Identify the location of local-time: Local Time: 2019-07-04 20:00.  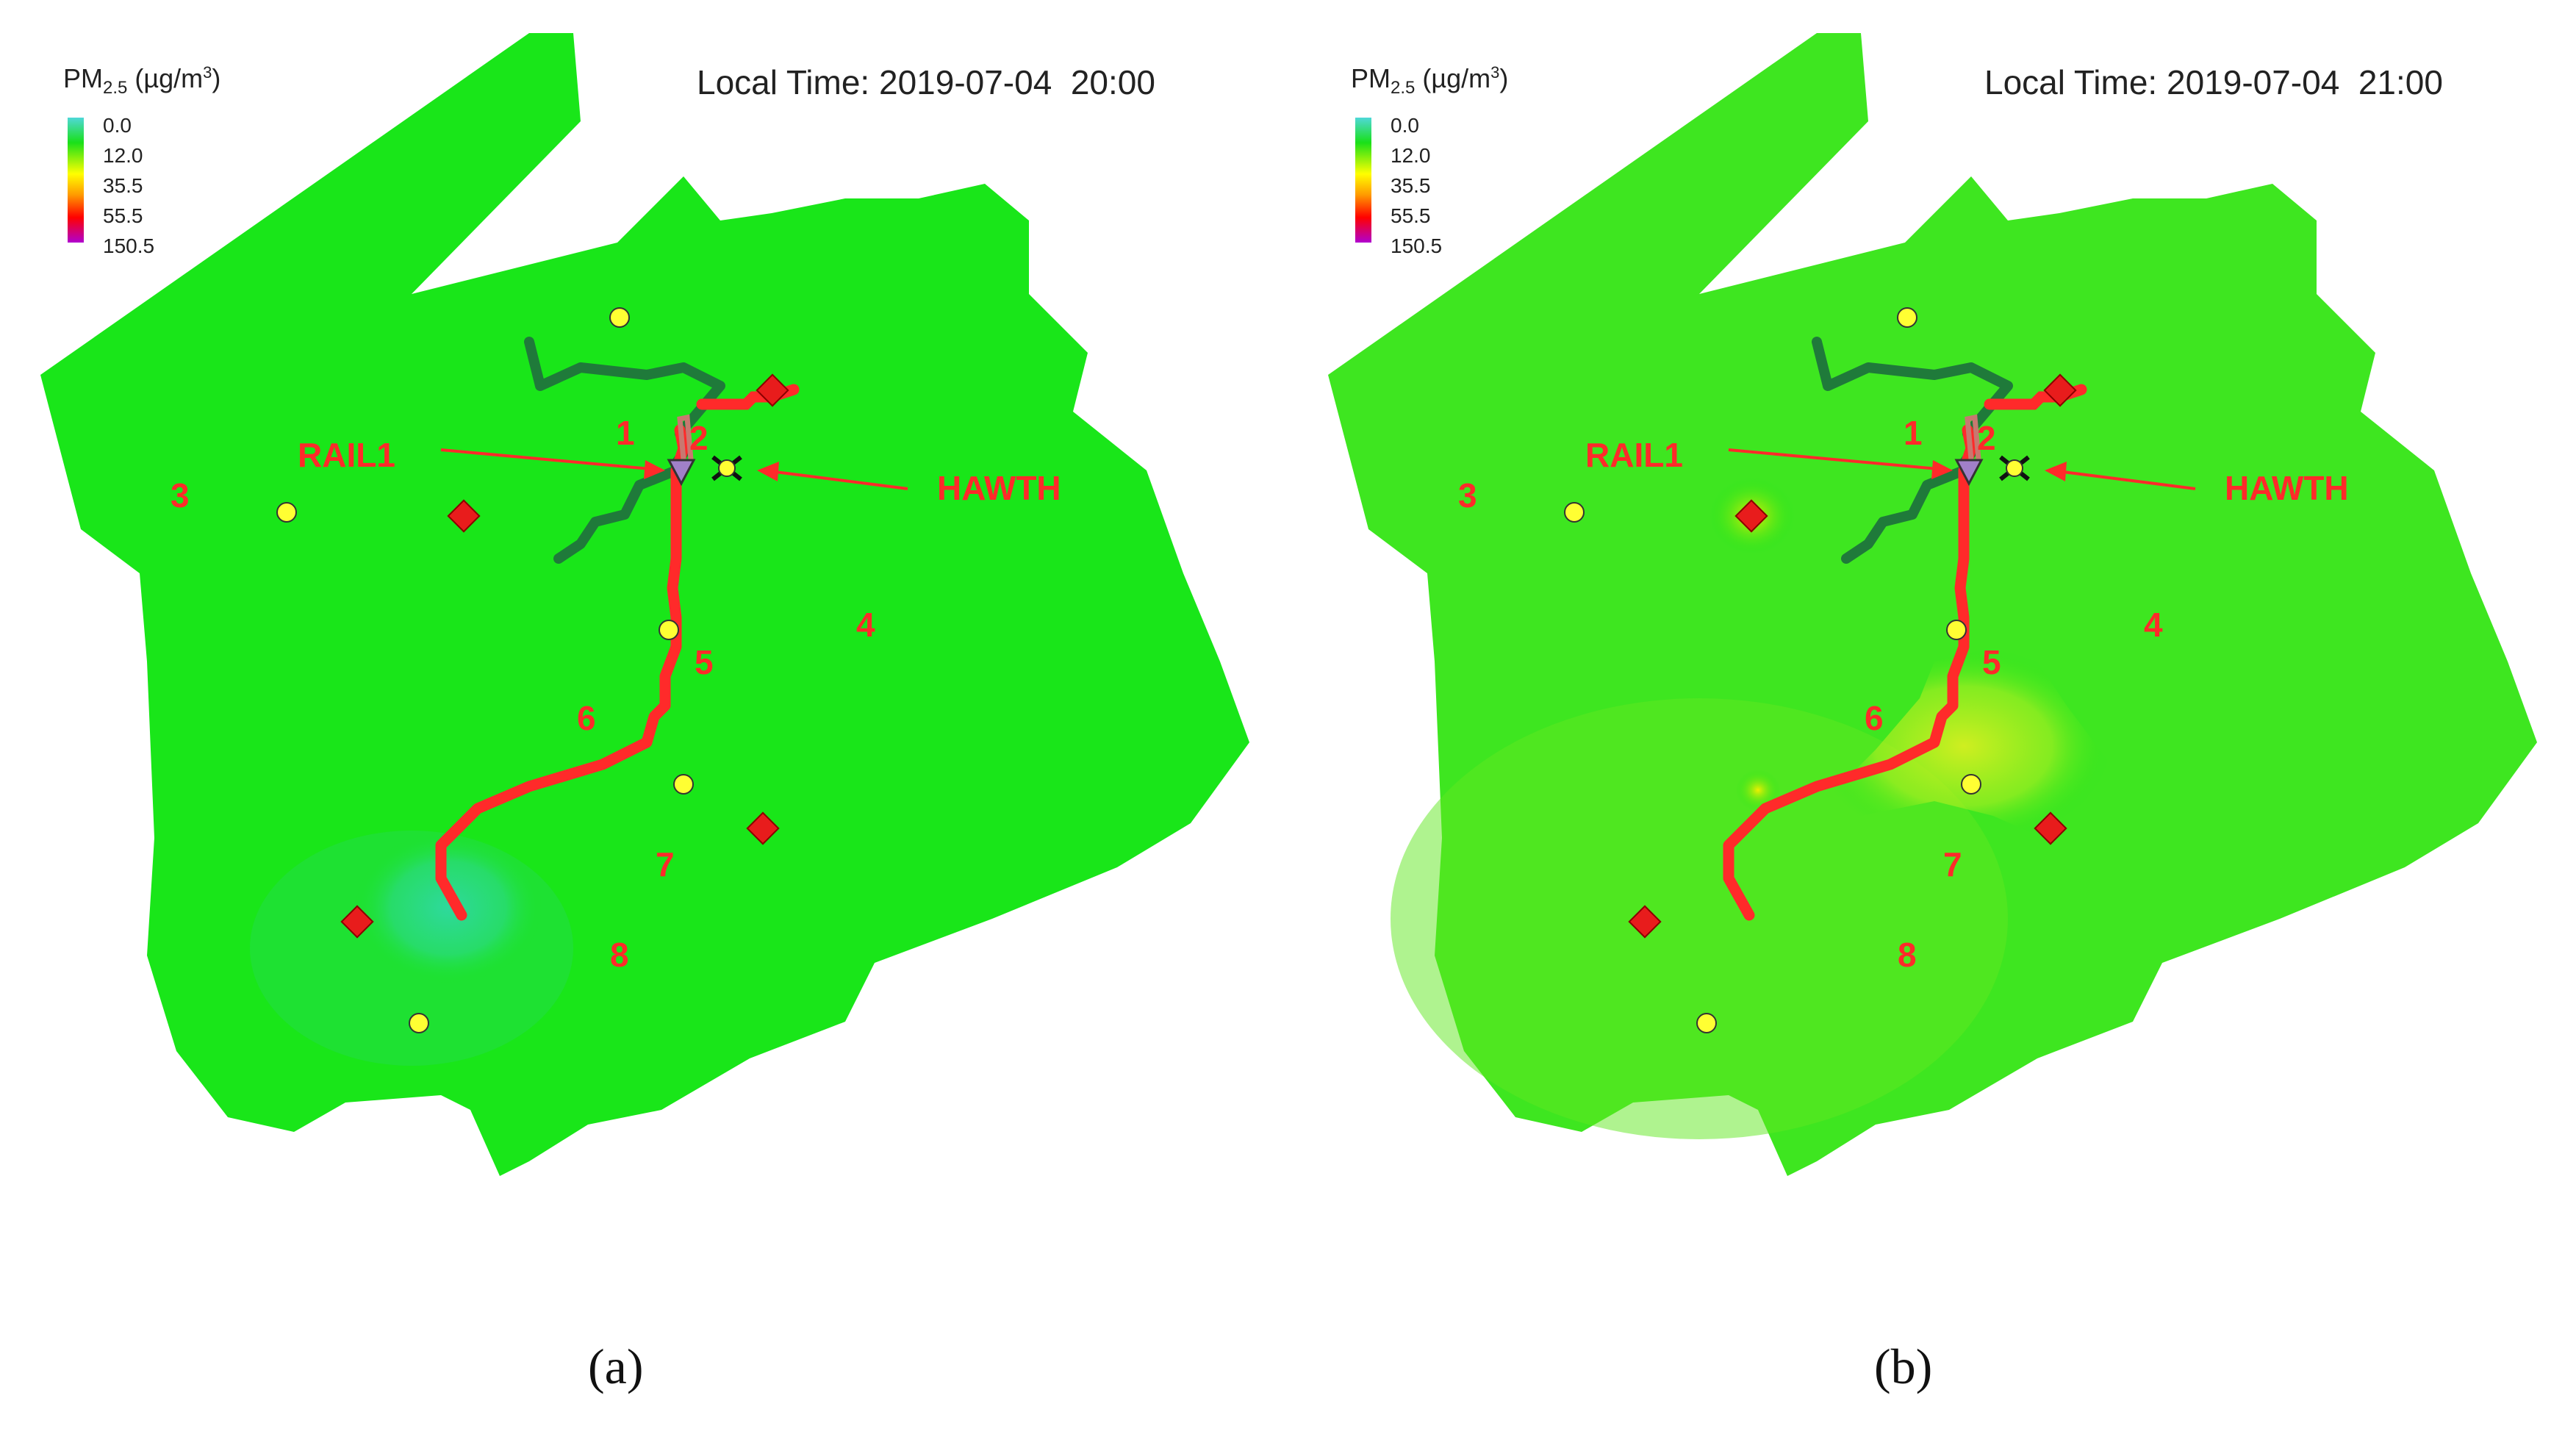
(926, 82).